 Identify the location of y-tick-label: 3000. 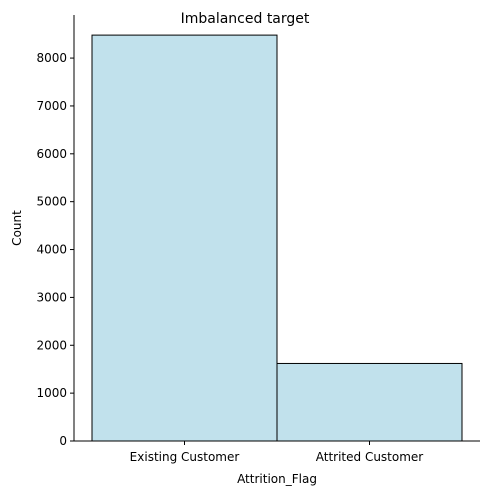
(51, 297).